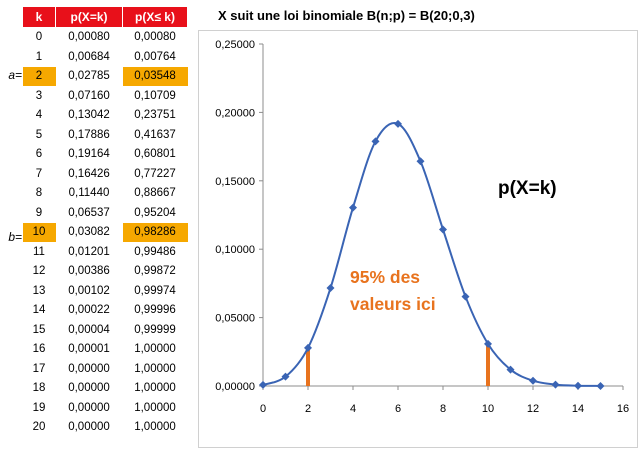  What do you see at coordinates (89, 17) in the screenshot?
I see `header-pmf: p(X=k)` at bounding box center [89, 17].